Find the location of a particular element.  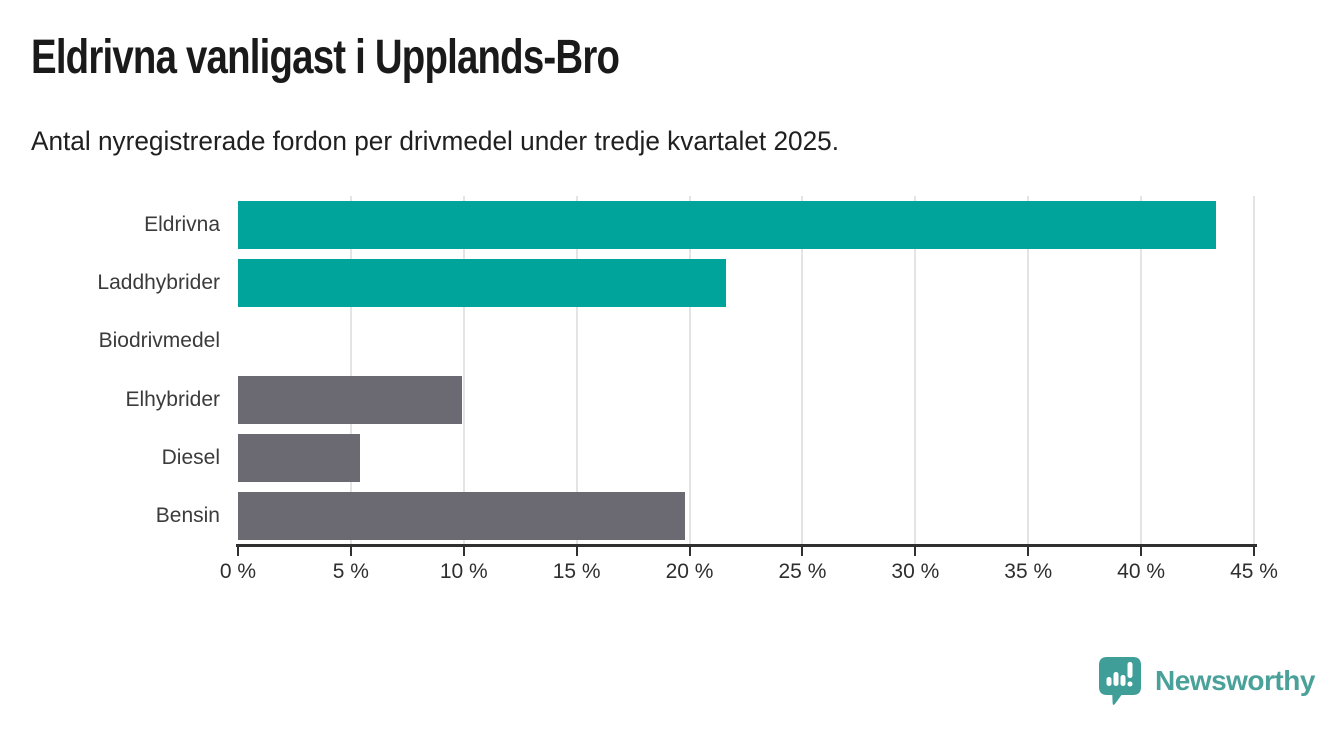

x-axis-tick-label: 25 % is located at coordinates (802, 571).